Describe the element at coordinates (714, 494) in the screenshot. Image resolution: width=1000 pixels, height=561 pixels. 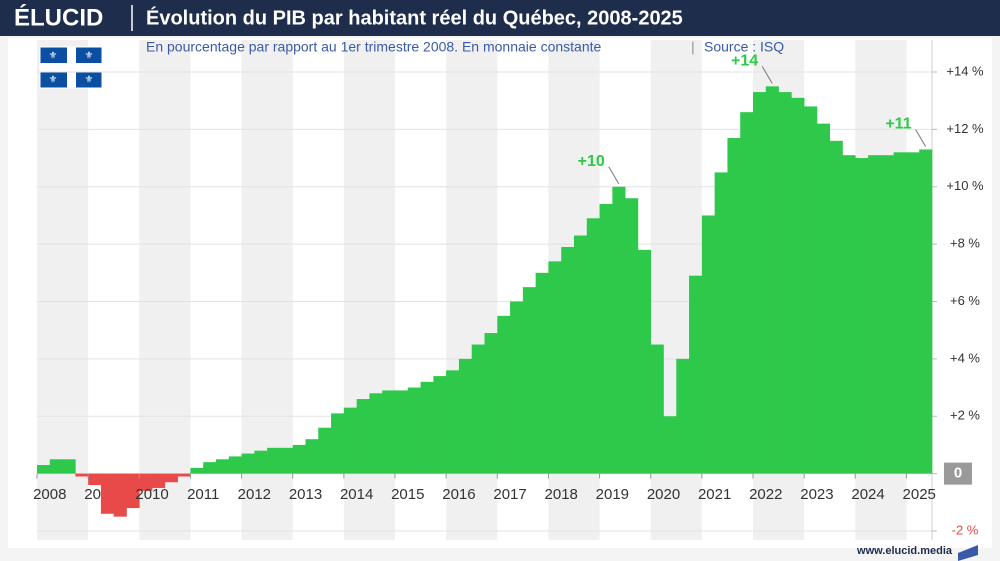
I see `x-tick-label: 2021` at that location.